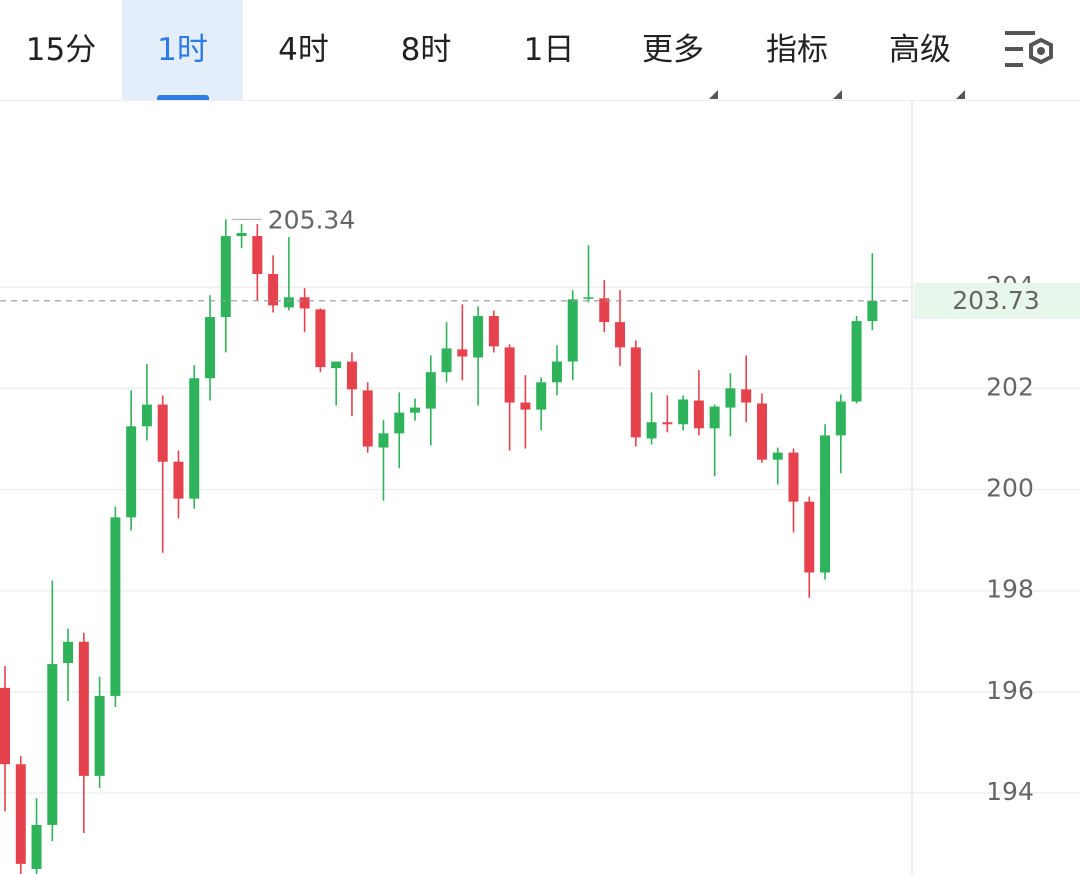 Image resolution: width=1080 pixels, height=874 pixels. I want to click on y-tick-label: 202, so click(1010, 386).